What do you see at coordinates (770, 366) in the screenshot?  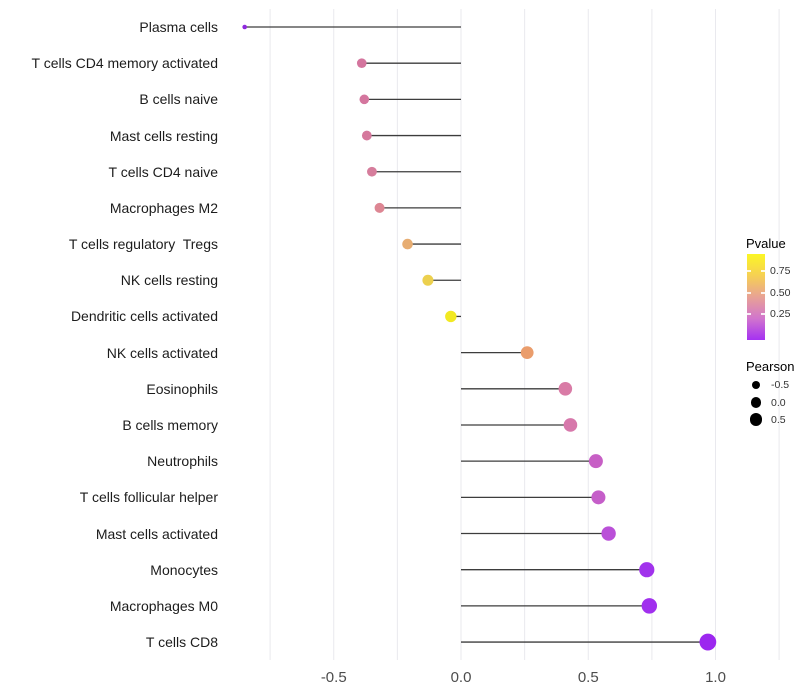 I see `pearson-legend-title: Pearson` at bounding box center [770, 366].